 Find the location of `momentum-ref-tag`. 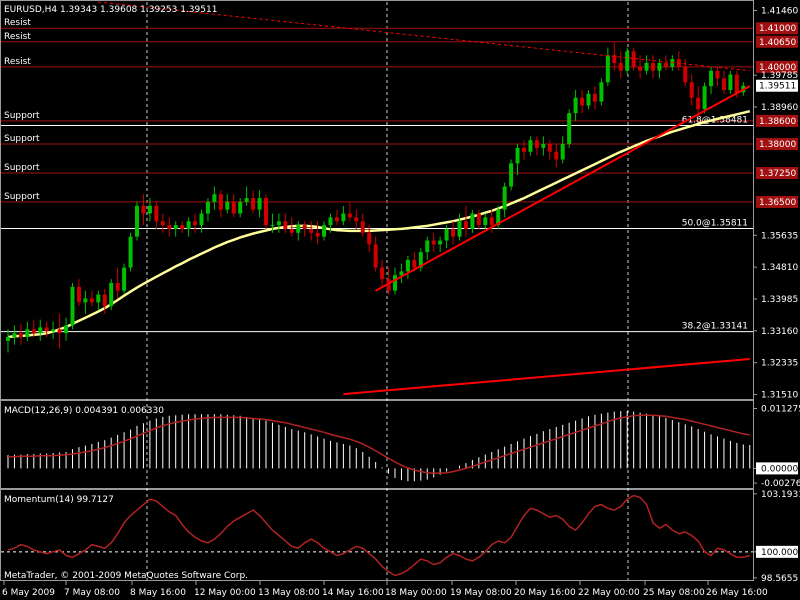

momentum-ref-tag is located at coordinates (777, 551).